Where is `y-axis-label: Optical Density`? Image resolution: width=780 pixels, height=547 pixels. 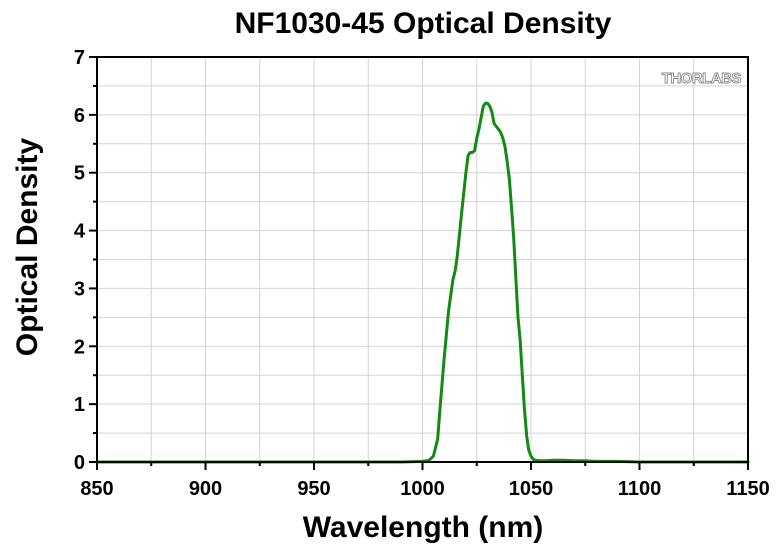 y-axis-label: Optical Density is located at coordinates (27, 246).